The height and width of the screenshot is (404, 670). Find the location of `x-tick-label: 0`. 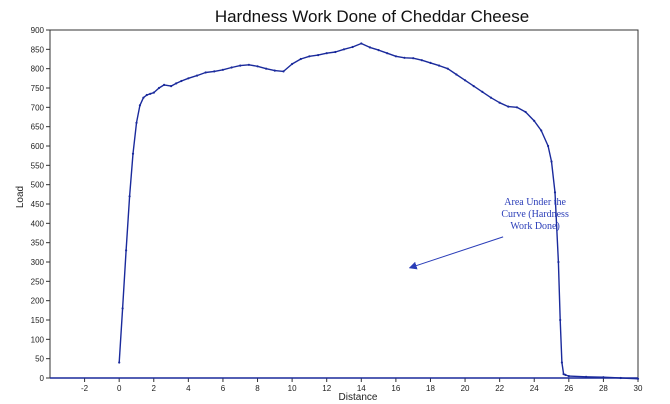

x-tick-label: 0 is located at coordinates (119, 388).